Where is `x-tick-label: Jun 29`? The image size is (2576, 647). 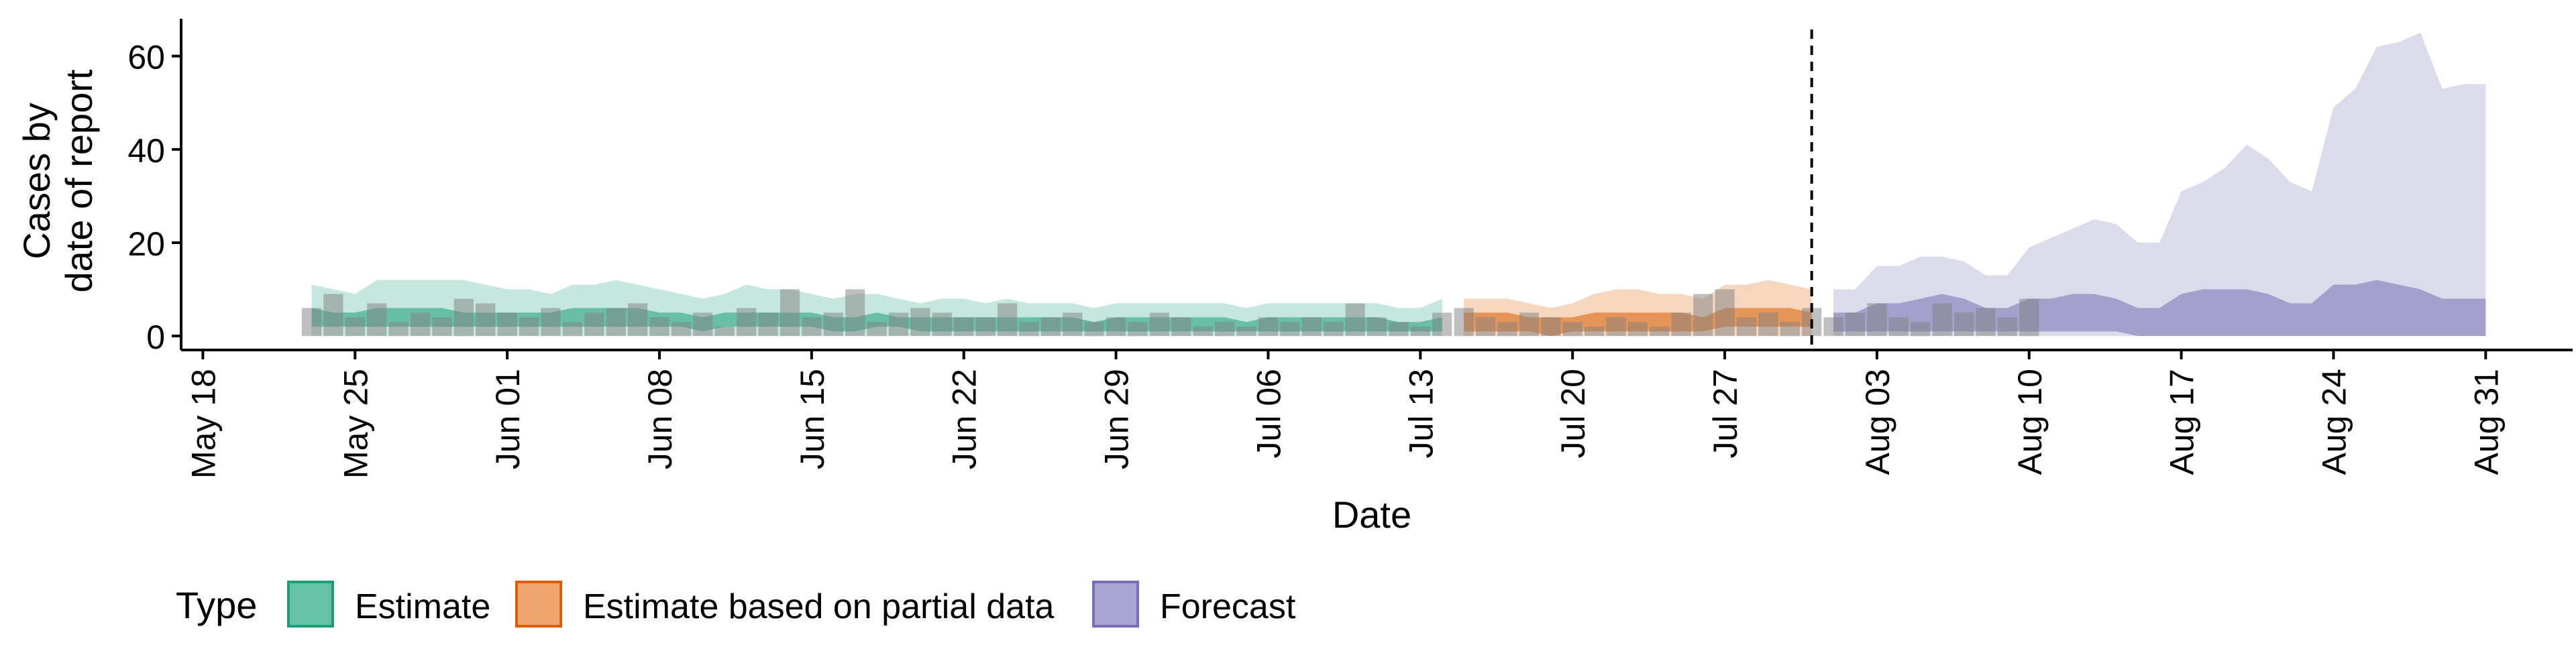
x-tick-label: Jun 29 is located at coordinates (1117, 419).